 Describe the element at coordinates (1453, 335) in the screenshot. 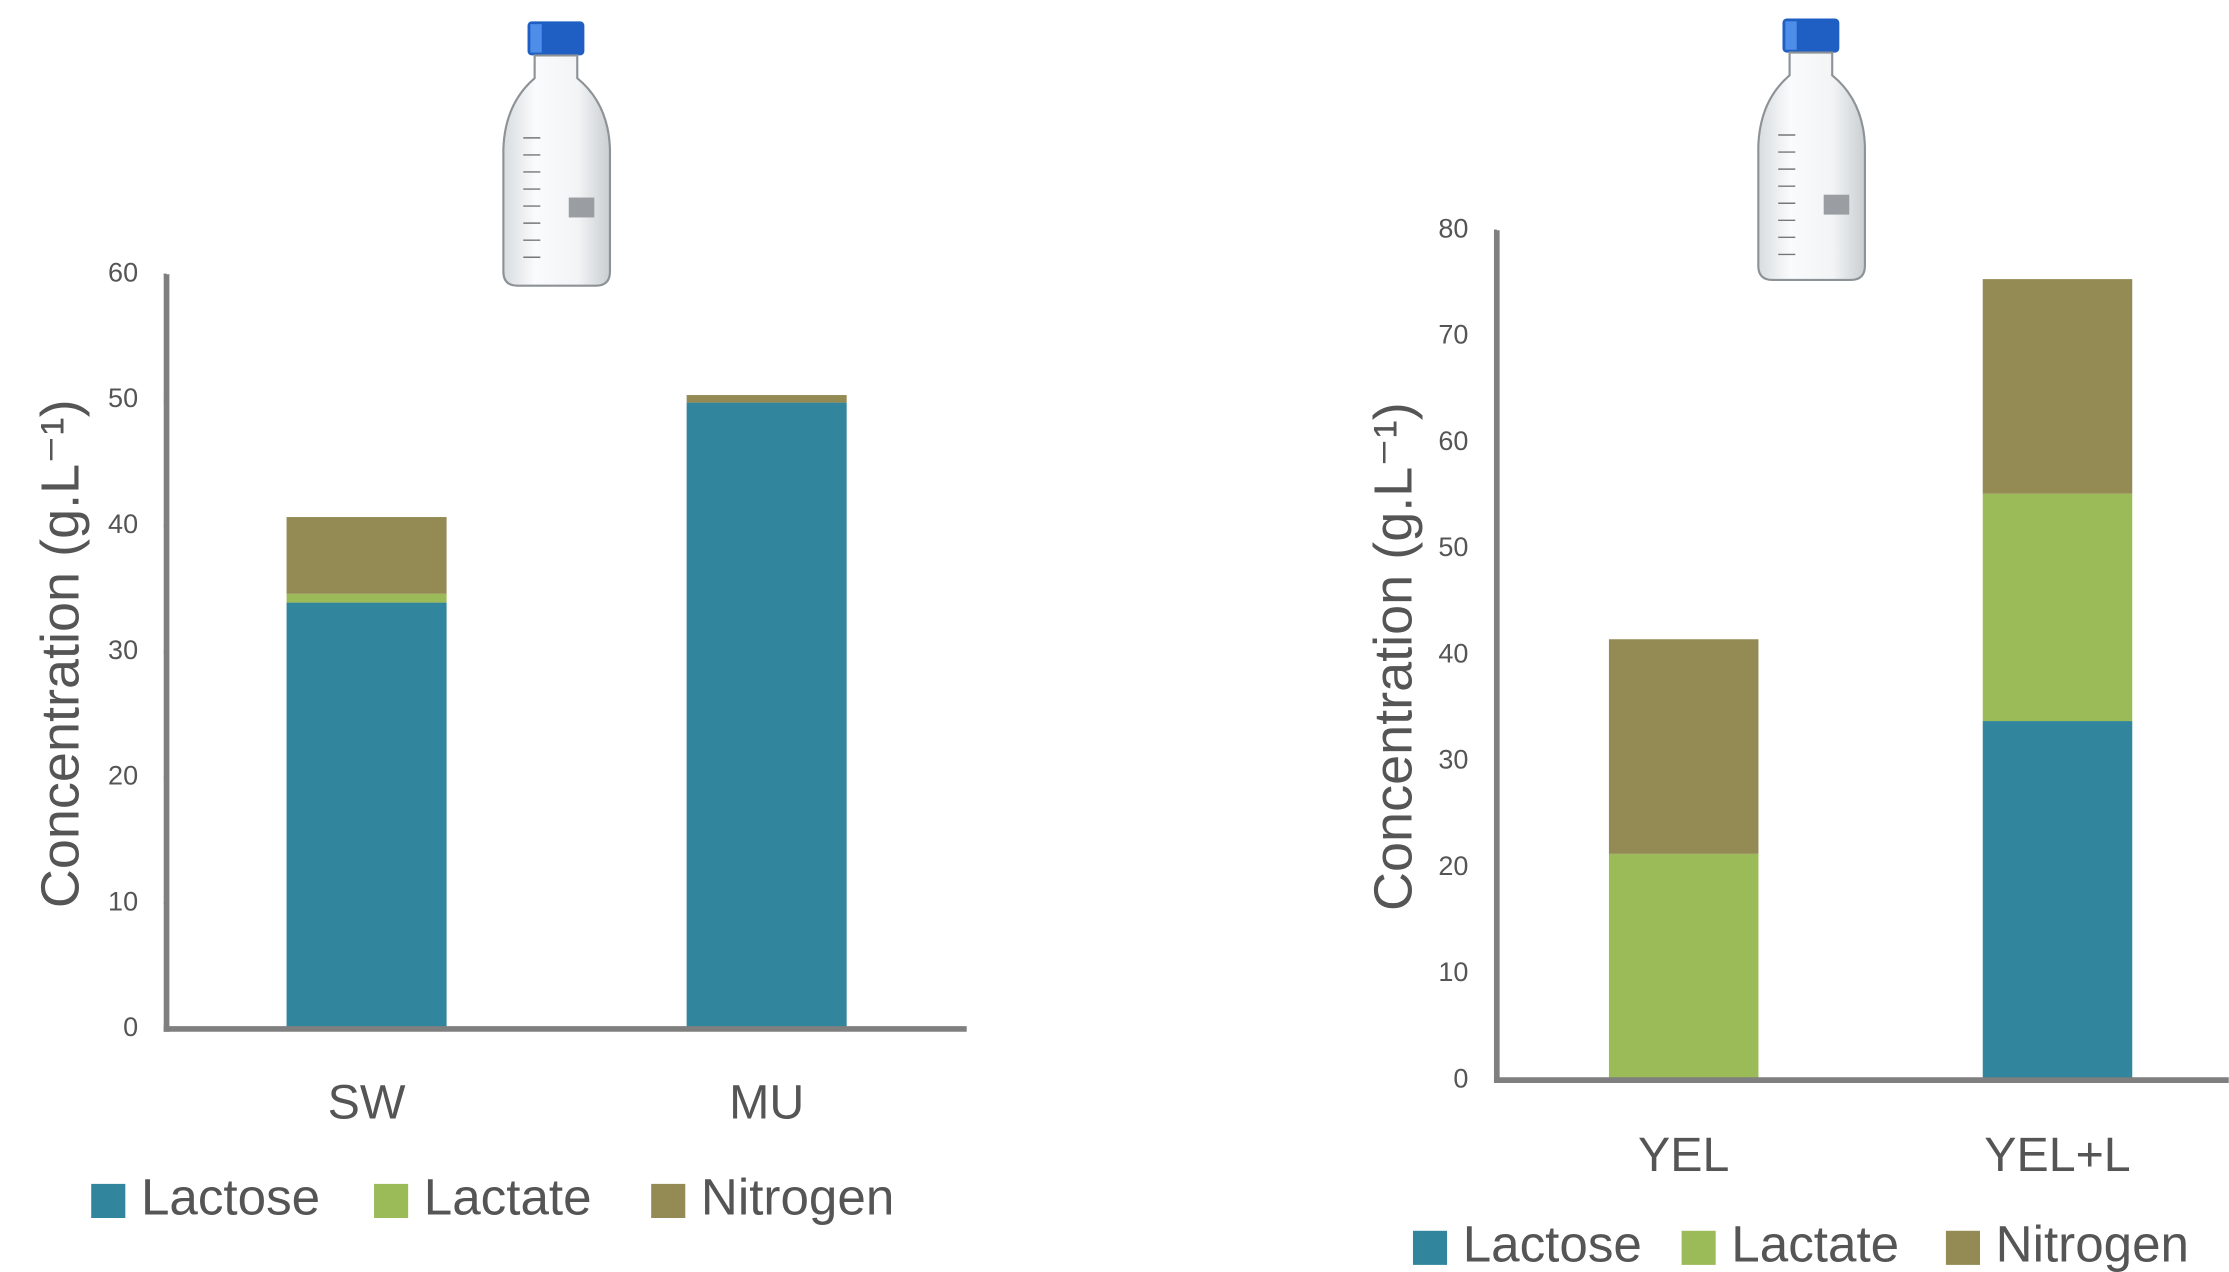

I see `y-tick-label: 70` at that location.